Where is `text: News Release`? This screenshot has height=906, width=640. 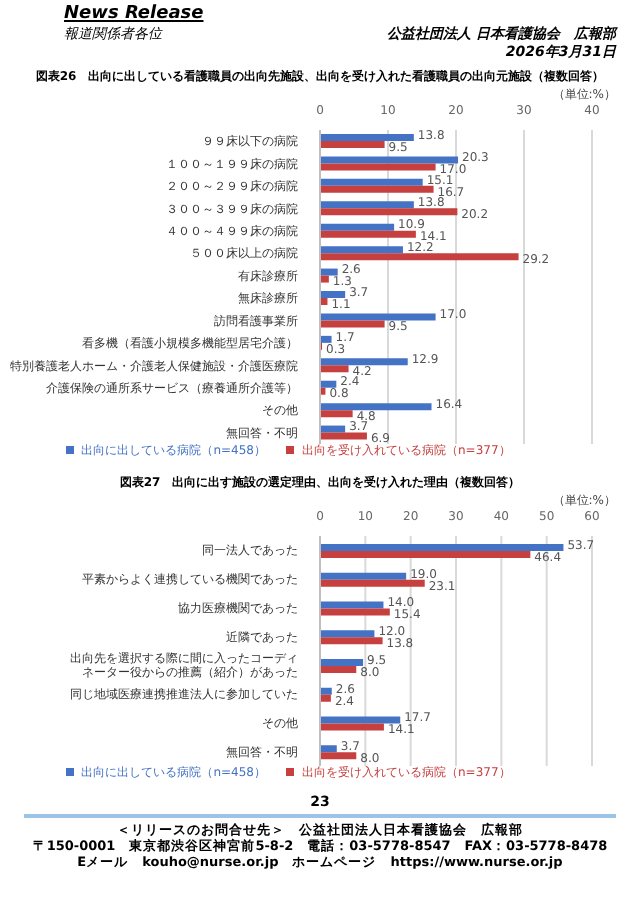 text: News Release is located at coordinates (134, 15).